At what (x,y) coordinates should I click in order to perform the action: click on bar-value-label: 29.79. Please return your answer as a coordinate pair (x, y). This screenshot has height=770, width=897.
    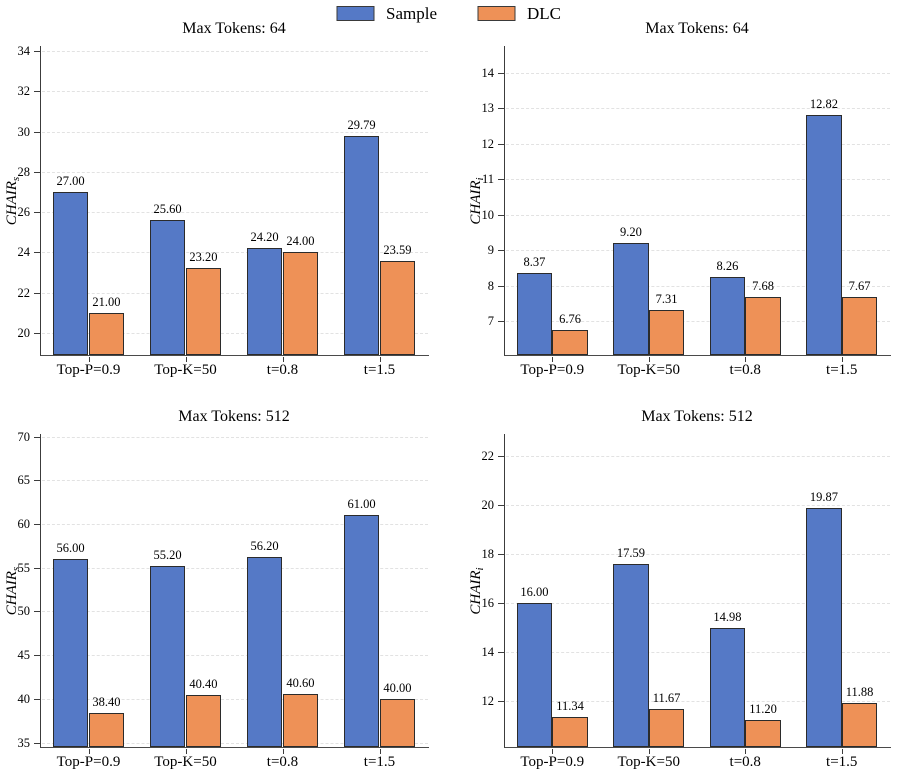
    Looking at the image, I should click on (361, 124).